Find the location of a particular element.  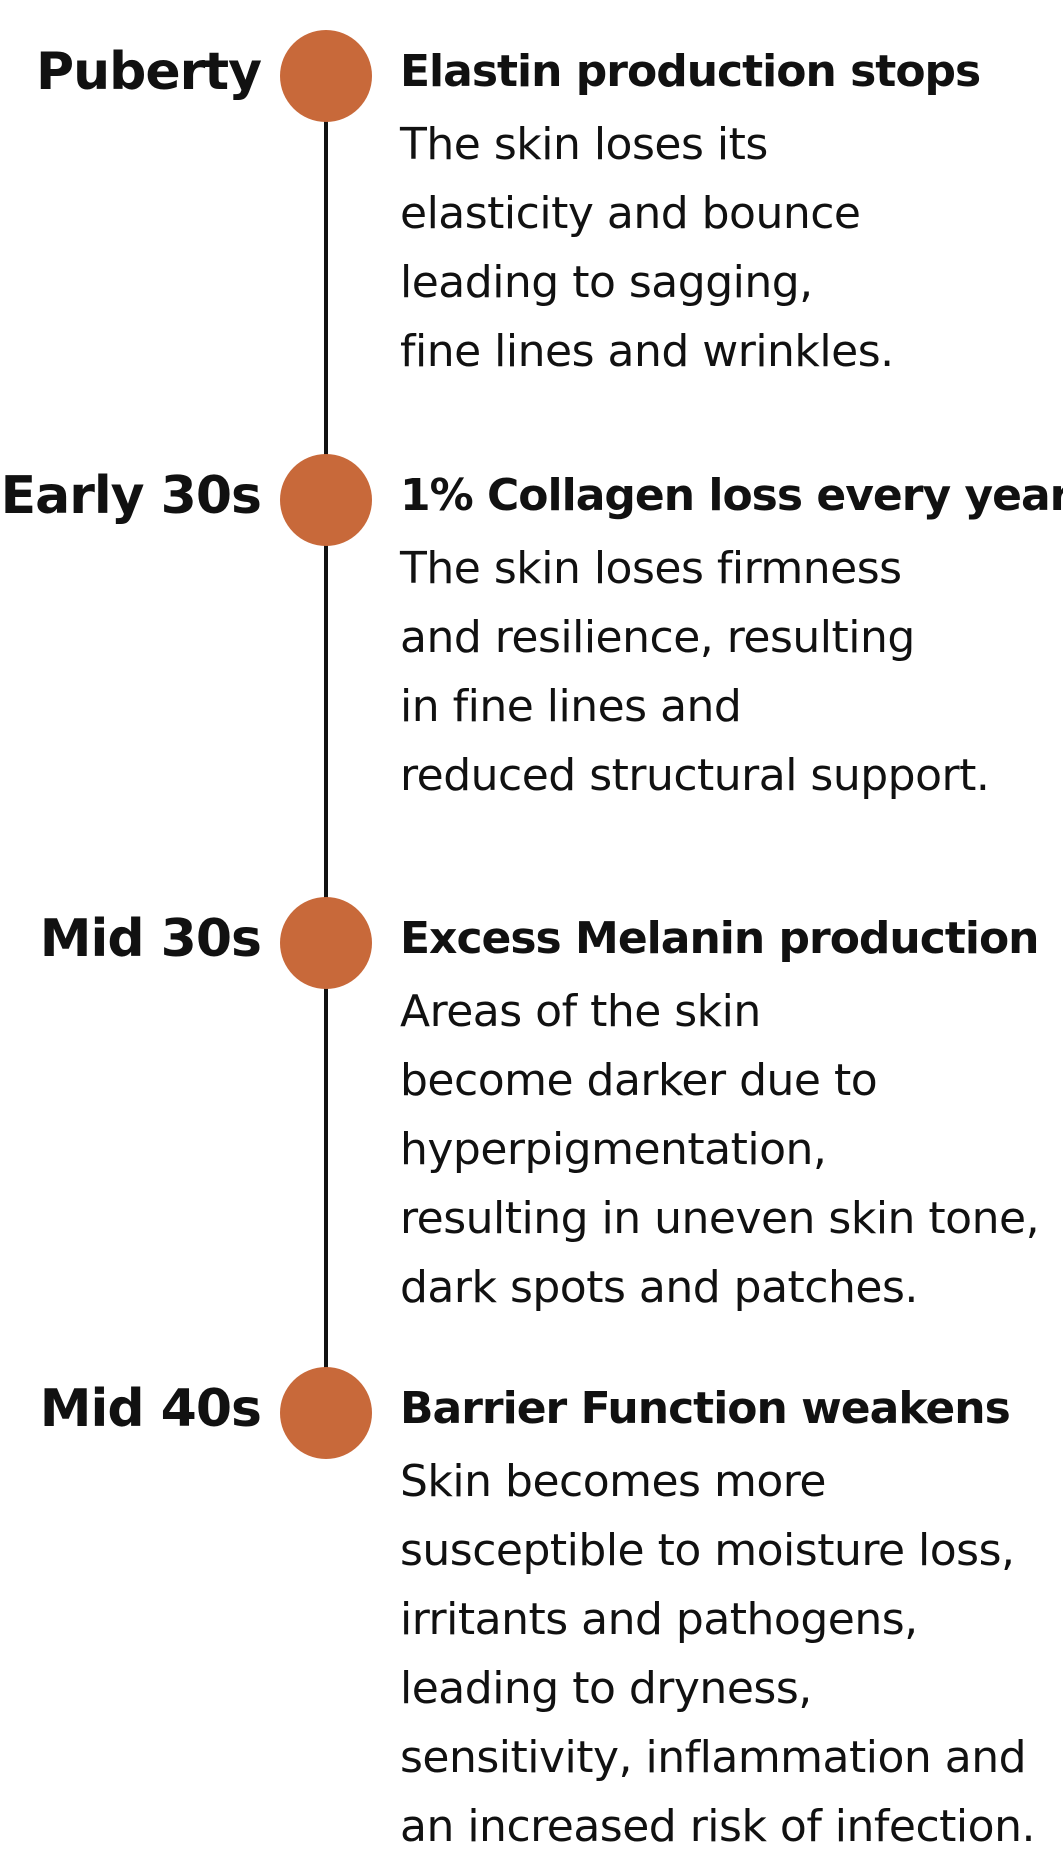

description-line: elasticity and bounce is located at coordinates (630, 213).